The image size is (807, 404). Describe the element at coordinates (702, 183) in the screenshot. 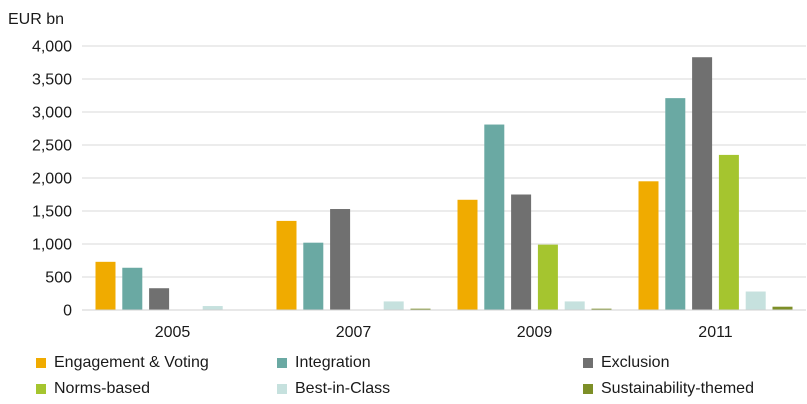

I see `bar-exclusion-2011` at that location.